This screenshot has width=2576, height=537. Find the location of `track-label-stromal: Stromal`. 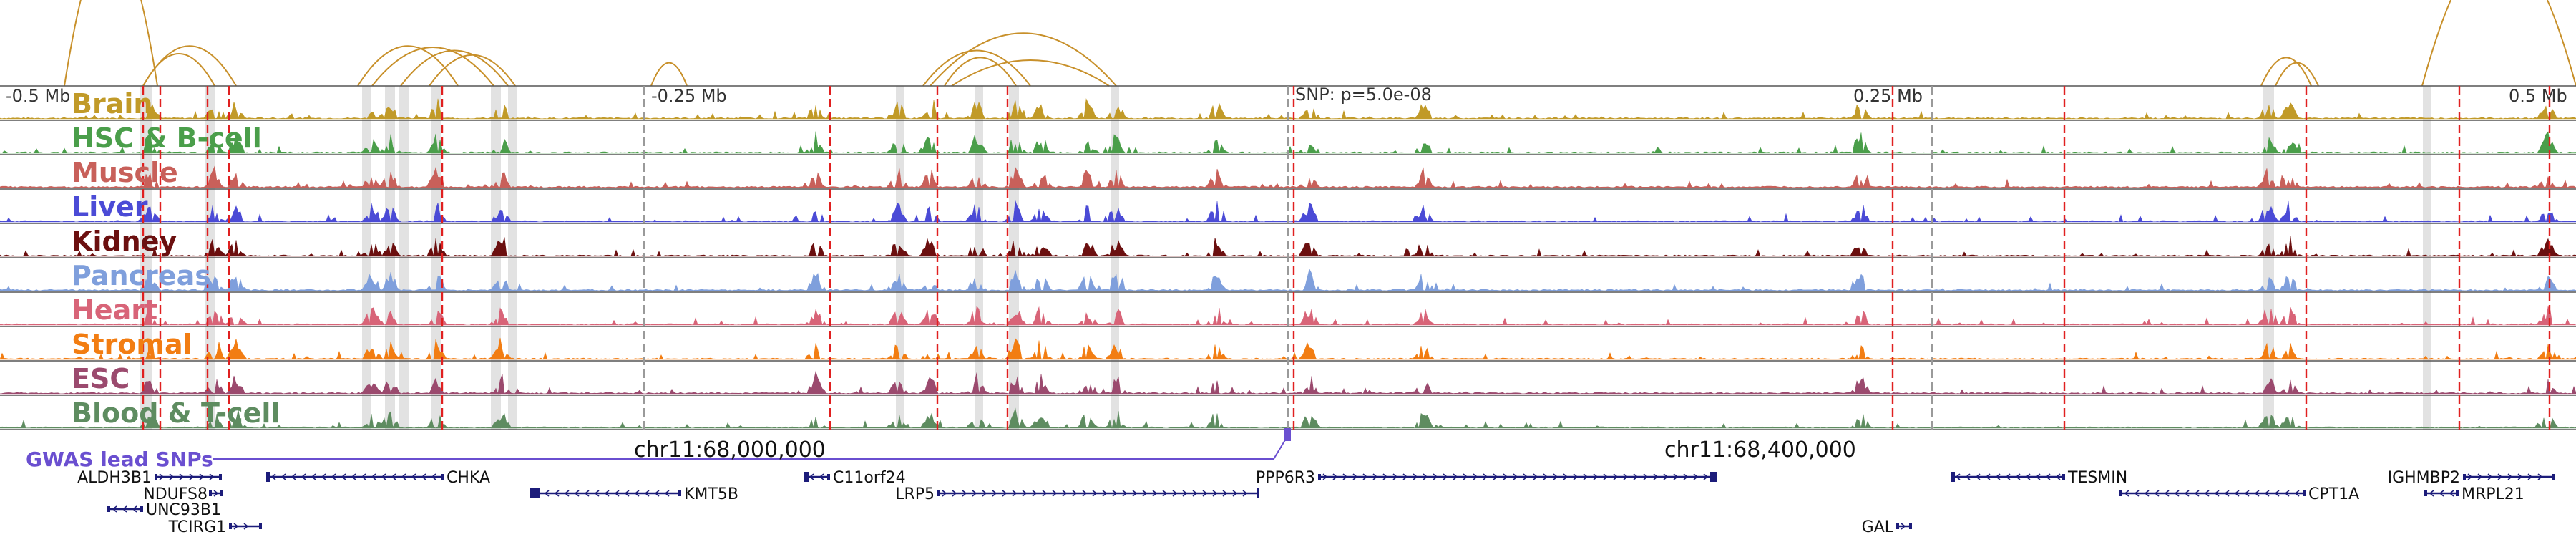

track-label-stromal: Stromal is located at coordinates (132, 344).